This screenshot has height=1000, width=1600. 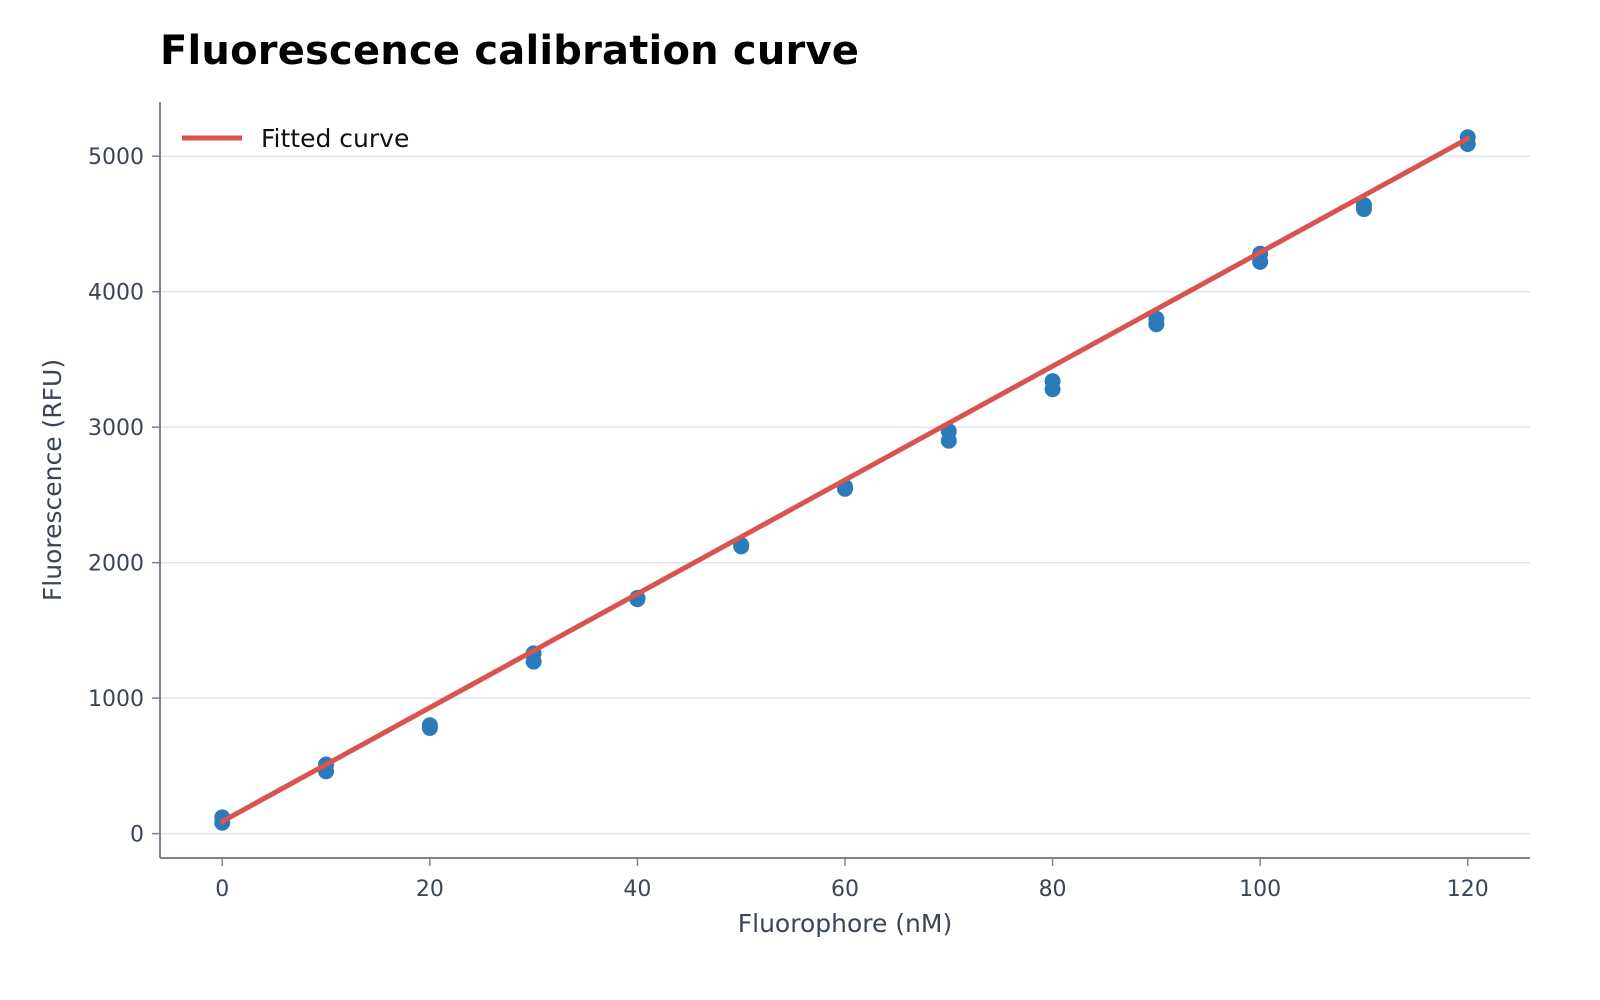 I want to click on x-tick-label: 100, so click(x=1260, y=889).